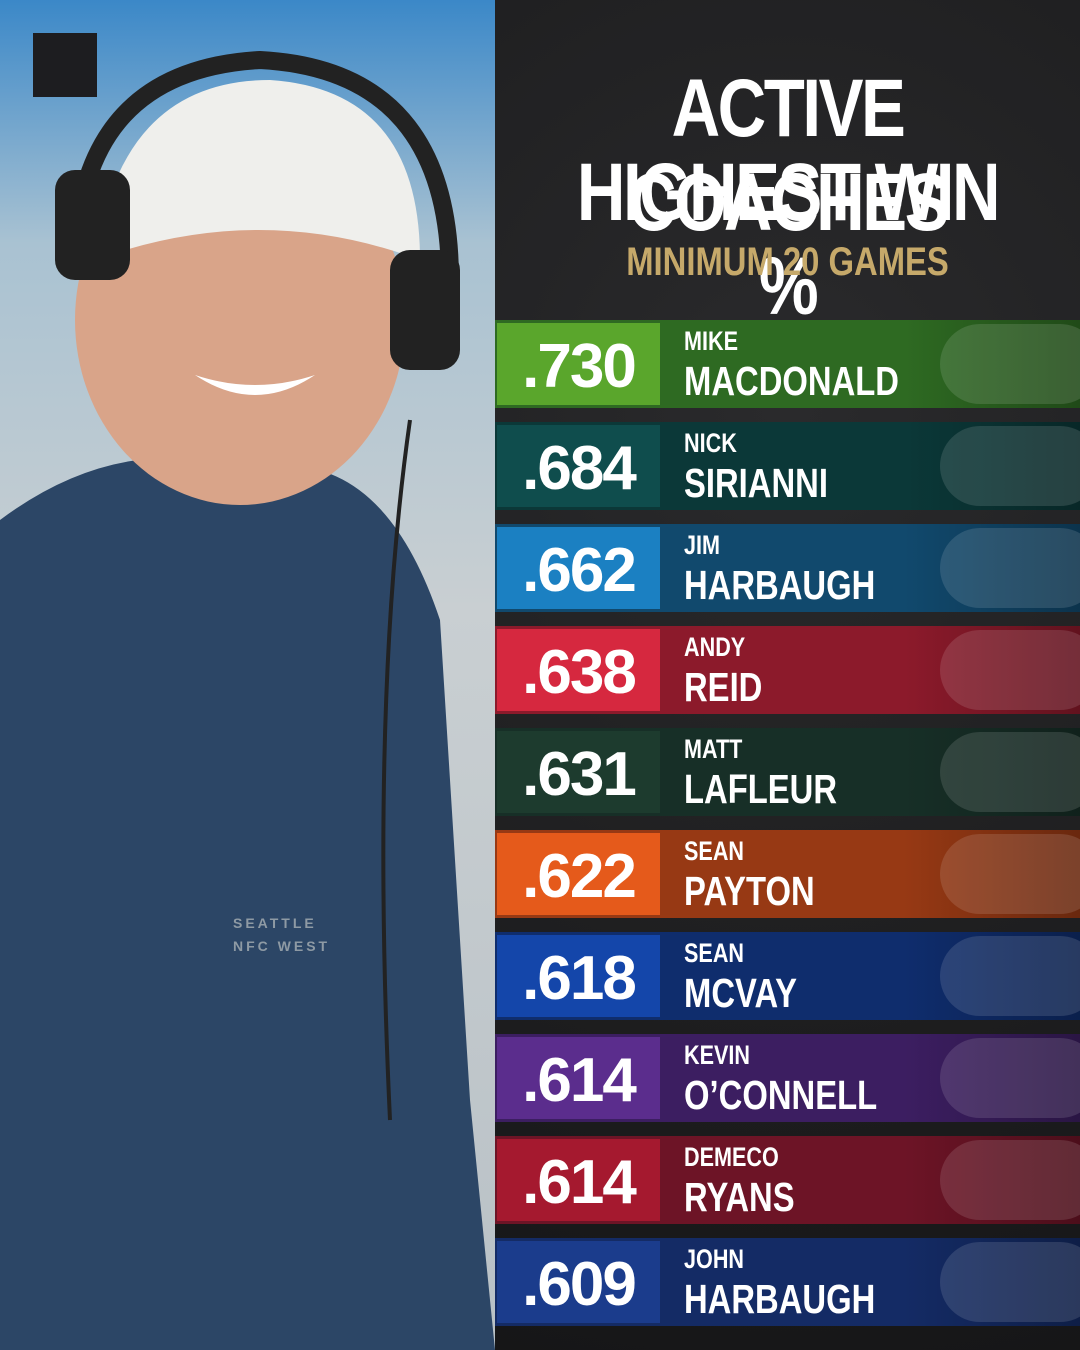 Image resolution: width=1080 pixels, height=1350 pixels. I want to click on coach-row: .614 DEMECO RYANS, so click(787, 1180).